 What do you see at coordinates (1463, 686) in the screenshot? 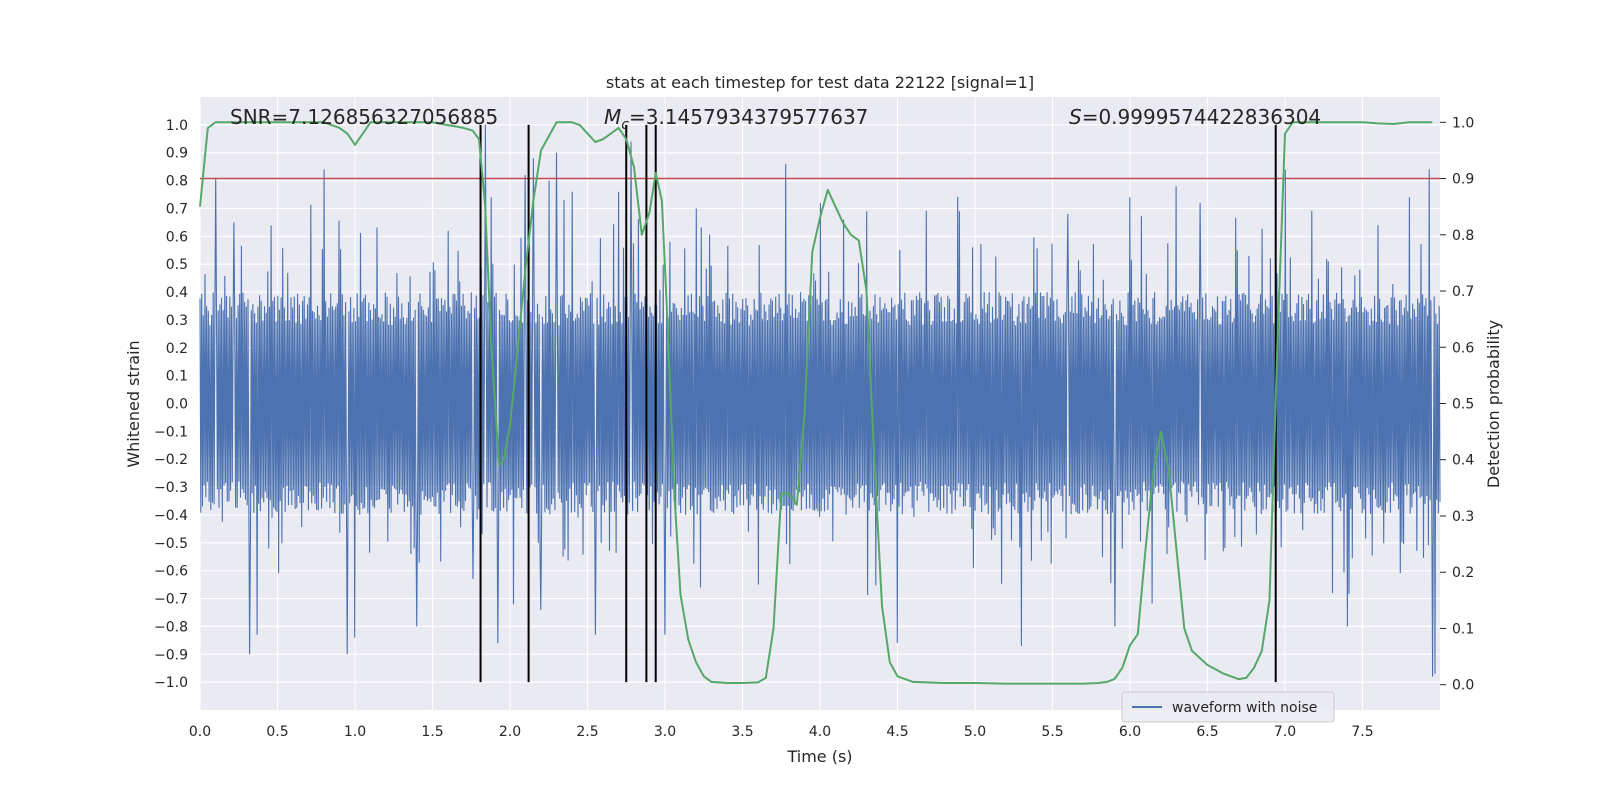
I see `y2-tick-label: 0.0` at bounding box center [1463, 686].